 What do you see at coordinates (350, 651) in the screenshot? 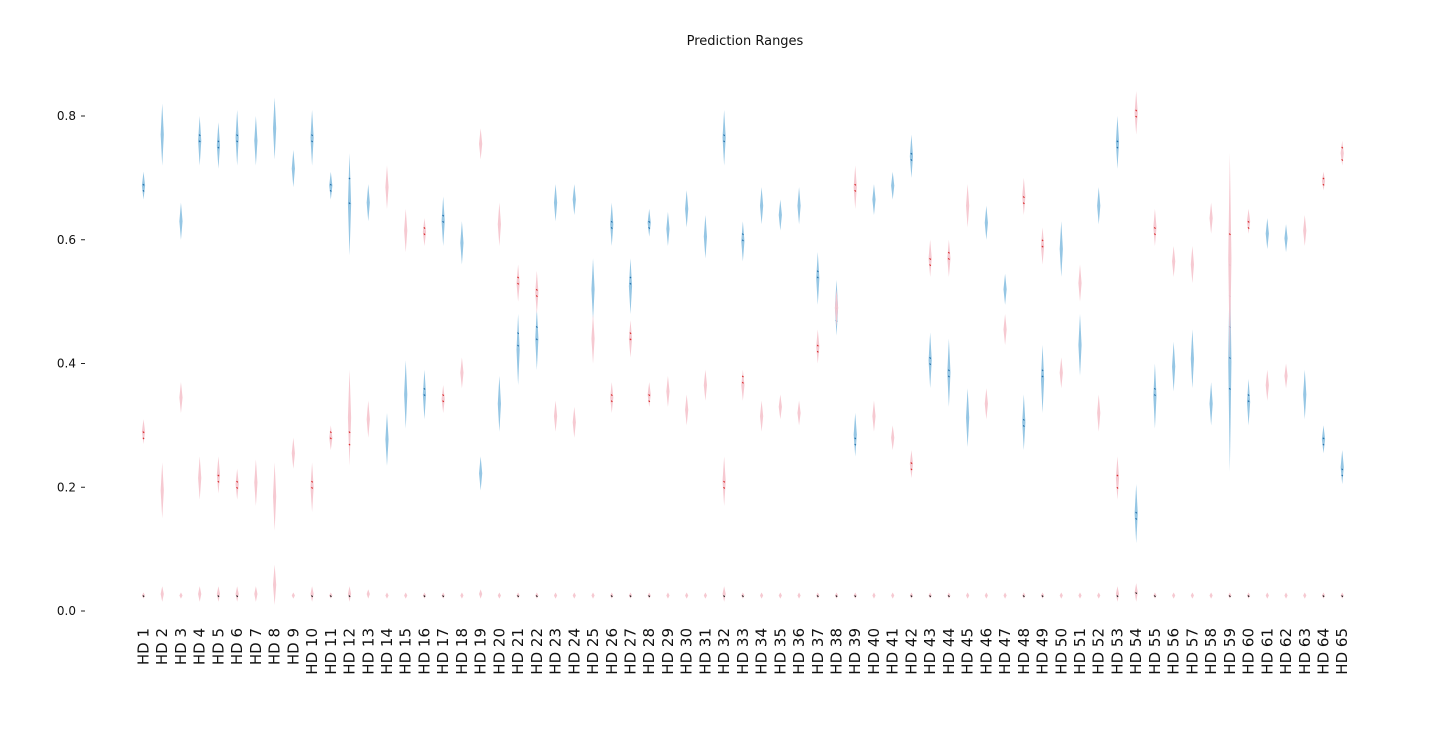
I see `x-tick-label: HD 12` at bounding box center [350, 651].